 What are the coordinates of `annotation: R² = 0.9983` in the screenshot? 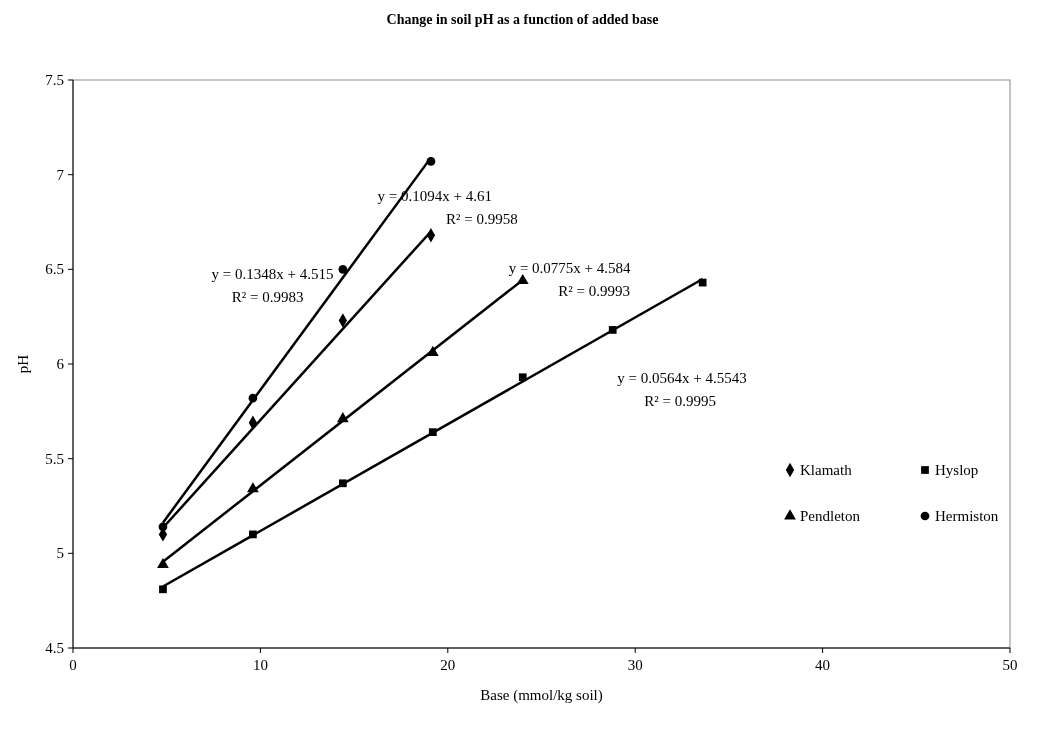 It's located at (267, 296).